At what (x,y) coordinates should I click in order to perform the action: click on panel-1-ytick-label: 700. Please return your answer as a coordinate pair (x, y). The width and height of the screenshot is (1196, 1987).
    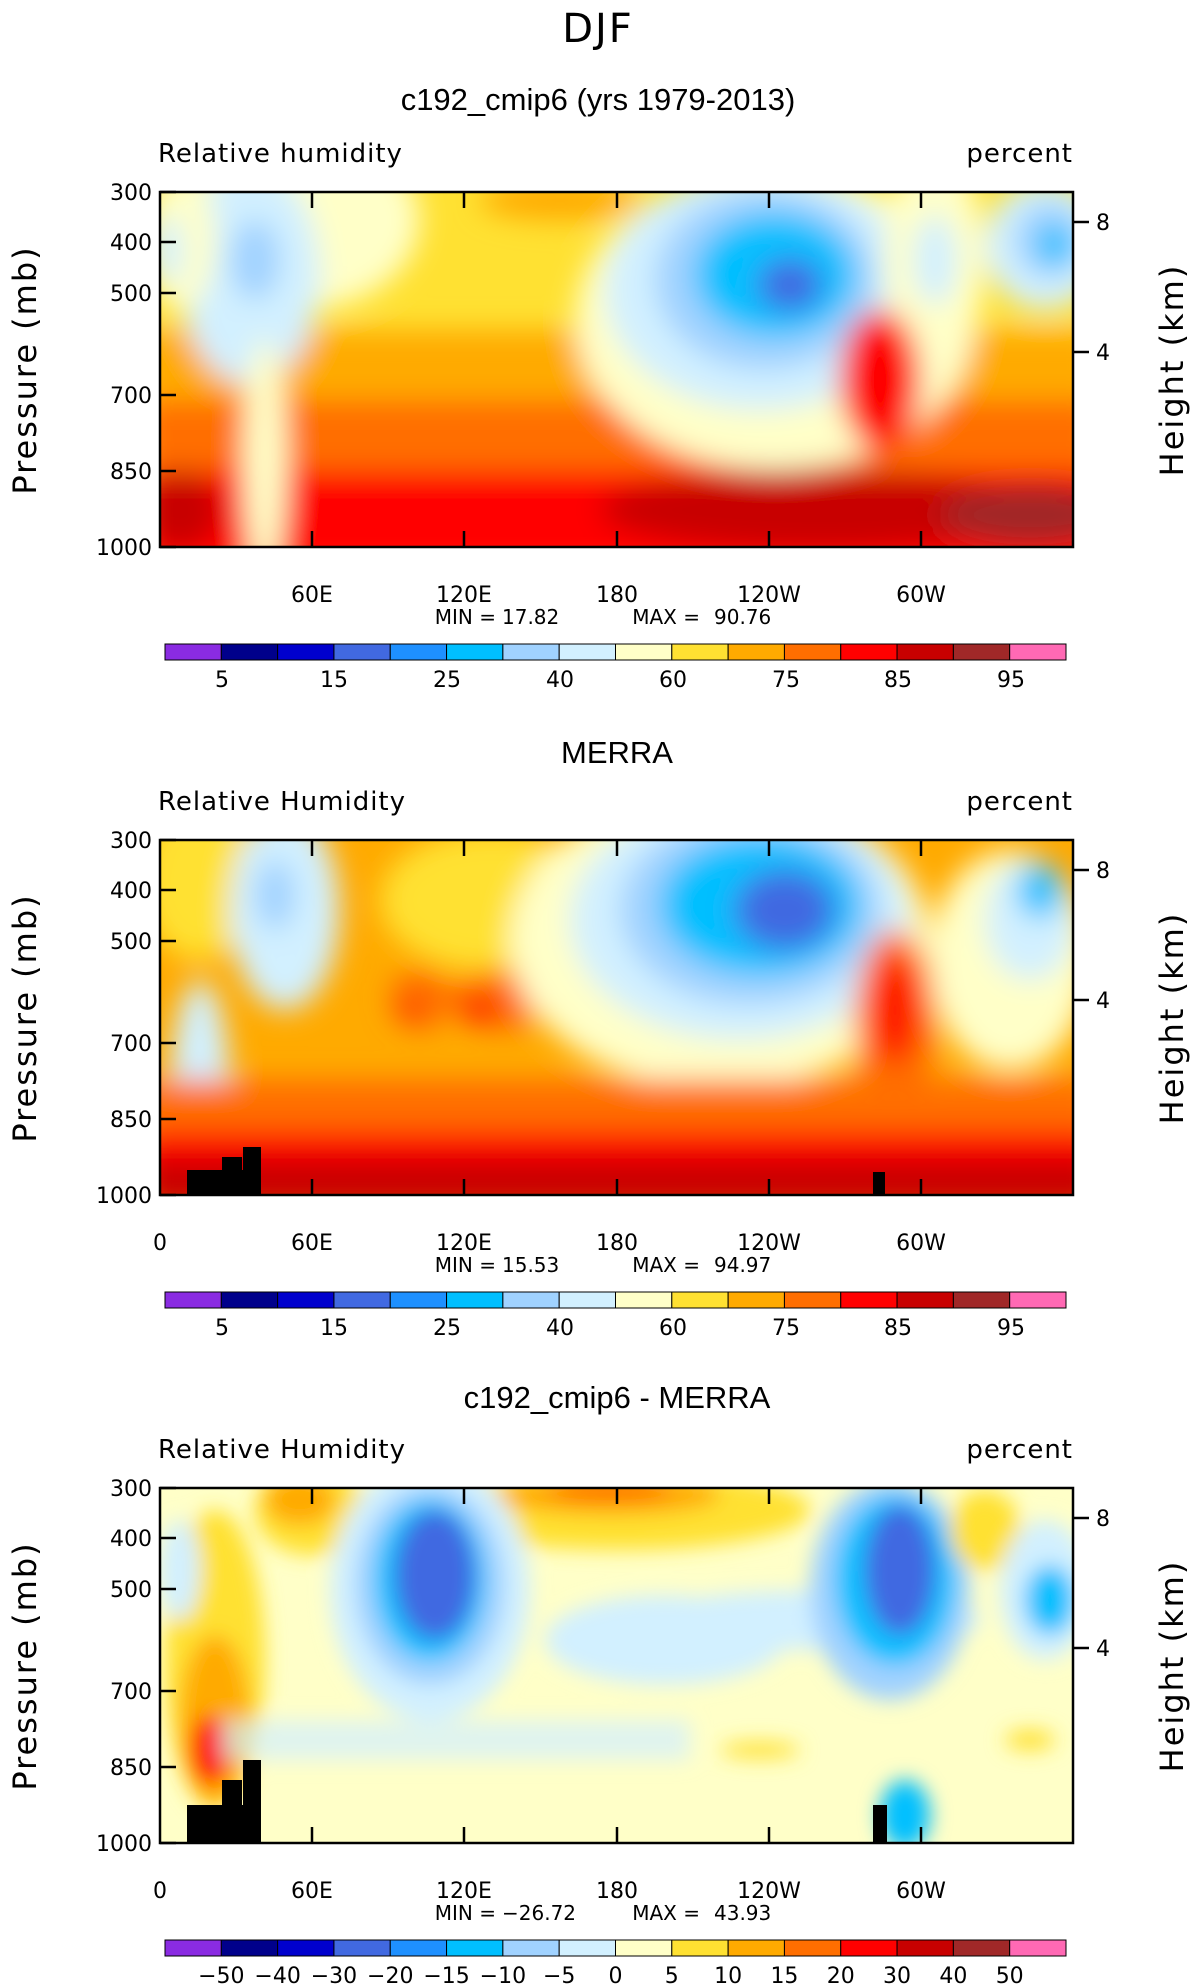
    Looking at the image, I should click on (131, 396).